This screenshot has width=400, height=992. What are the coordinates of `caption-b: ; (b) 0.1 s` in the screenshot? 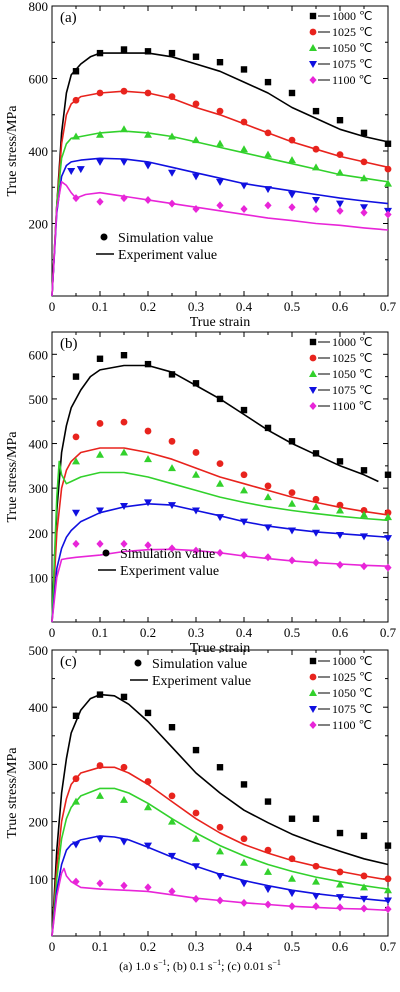 It's located at (189, 966).